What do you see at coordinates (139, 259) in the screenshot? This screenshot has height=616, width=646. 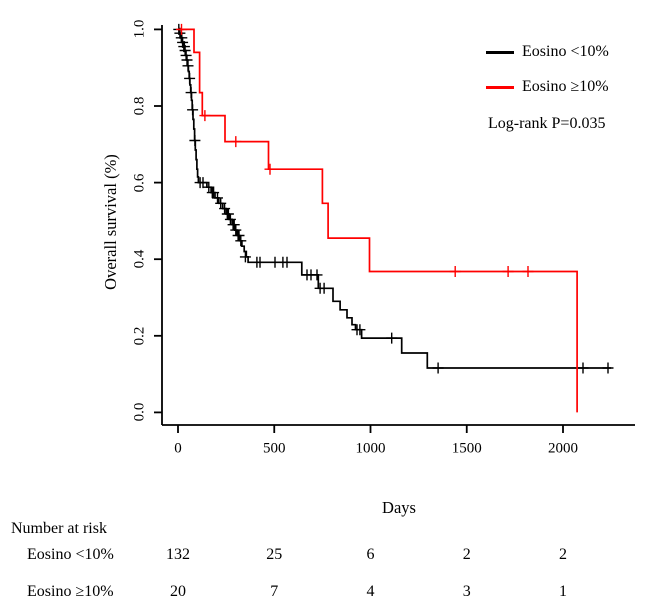 I see `y-tick-label: 0.4` at bounding box center [139, 259].